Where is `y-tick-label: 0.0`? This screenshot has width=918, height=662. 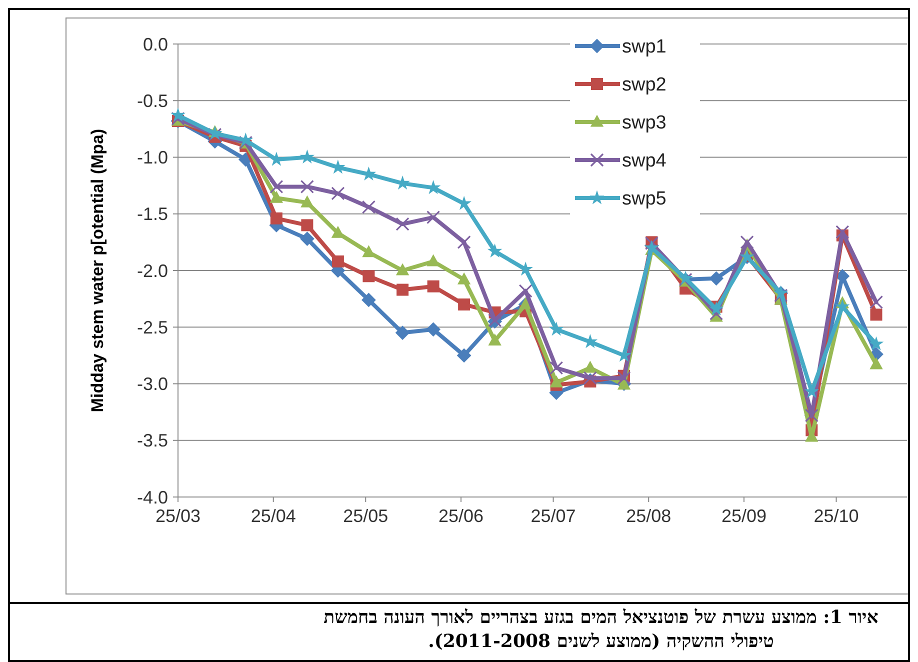
y-tick-label: 0.0 is located at coordinates (155, 44).